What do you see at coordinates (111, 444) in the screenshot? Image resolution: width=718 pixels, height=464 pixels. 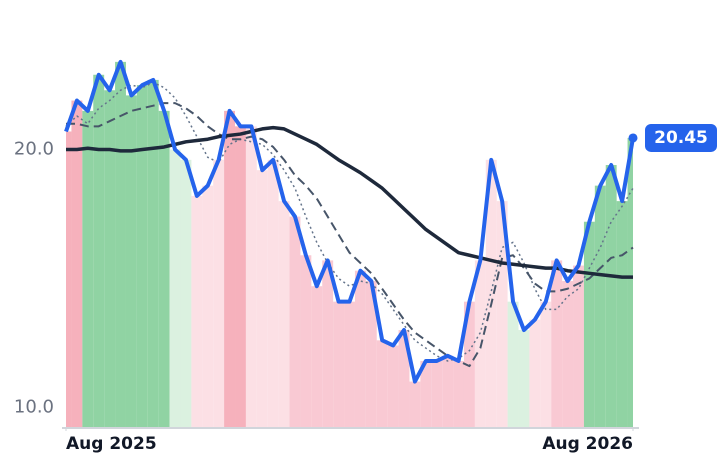 I see `x-tick-label: Aug 2025` at bounding box center [111, 444].